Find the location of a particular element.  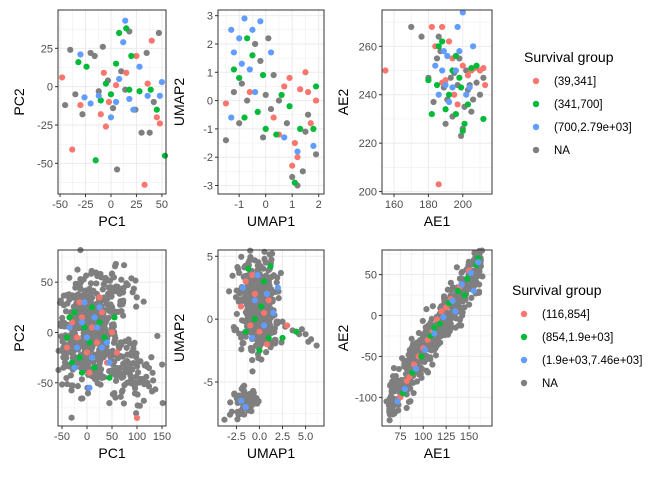

y-tick-label: -3 is located at coordinates (208, 187).